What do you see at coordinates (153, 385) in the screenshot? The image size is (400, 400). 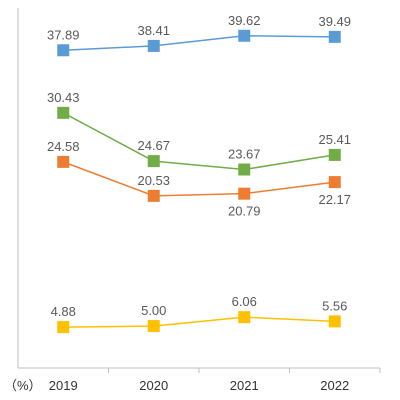 I see `x-tick-label: 2020` at bounding box center [153, 385].